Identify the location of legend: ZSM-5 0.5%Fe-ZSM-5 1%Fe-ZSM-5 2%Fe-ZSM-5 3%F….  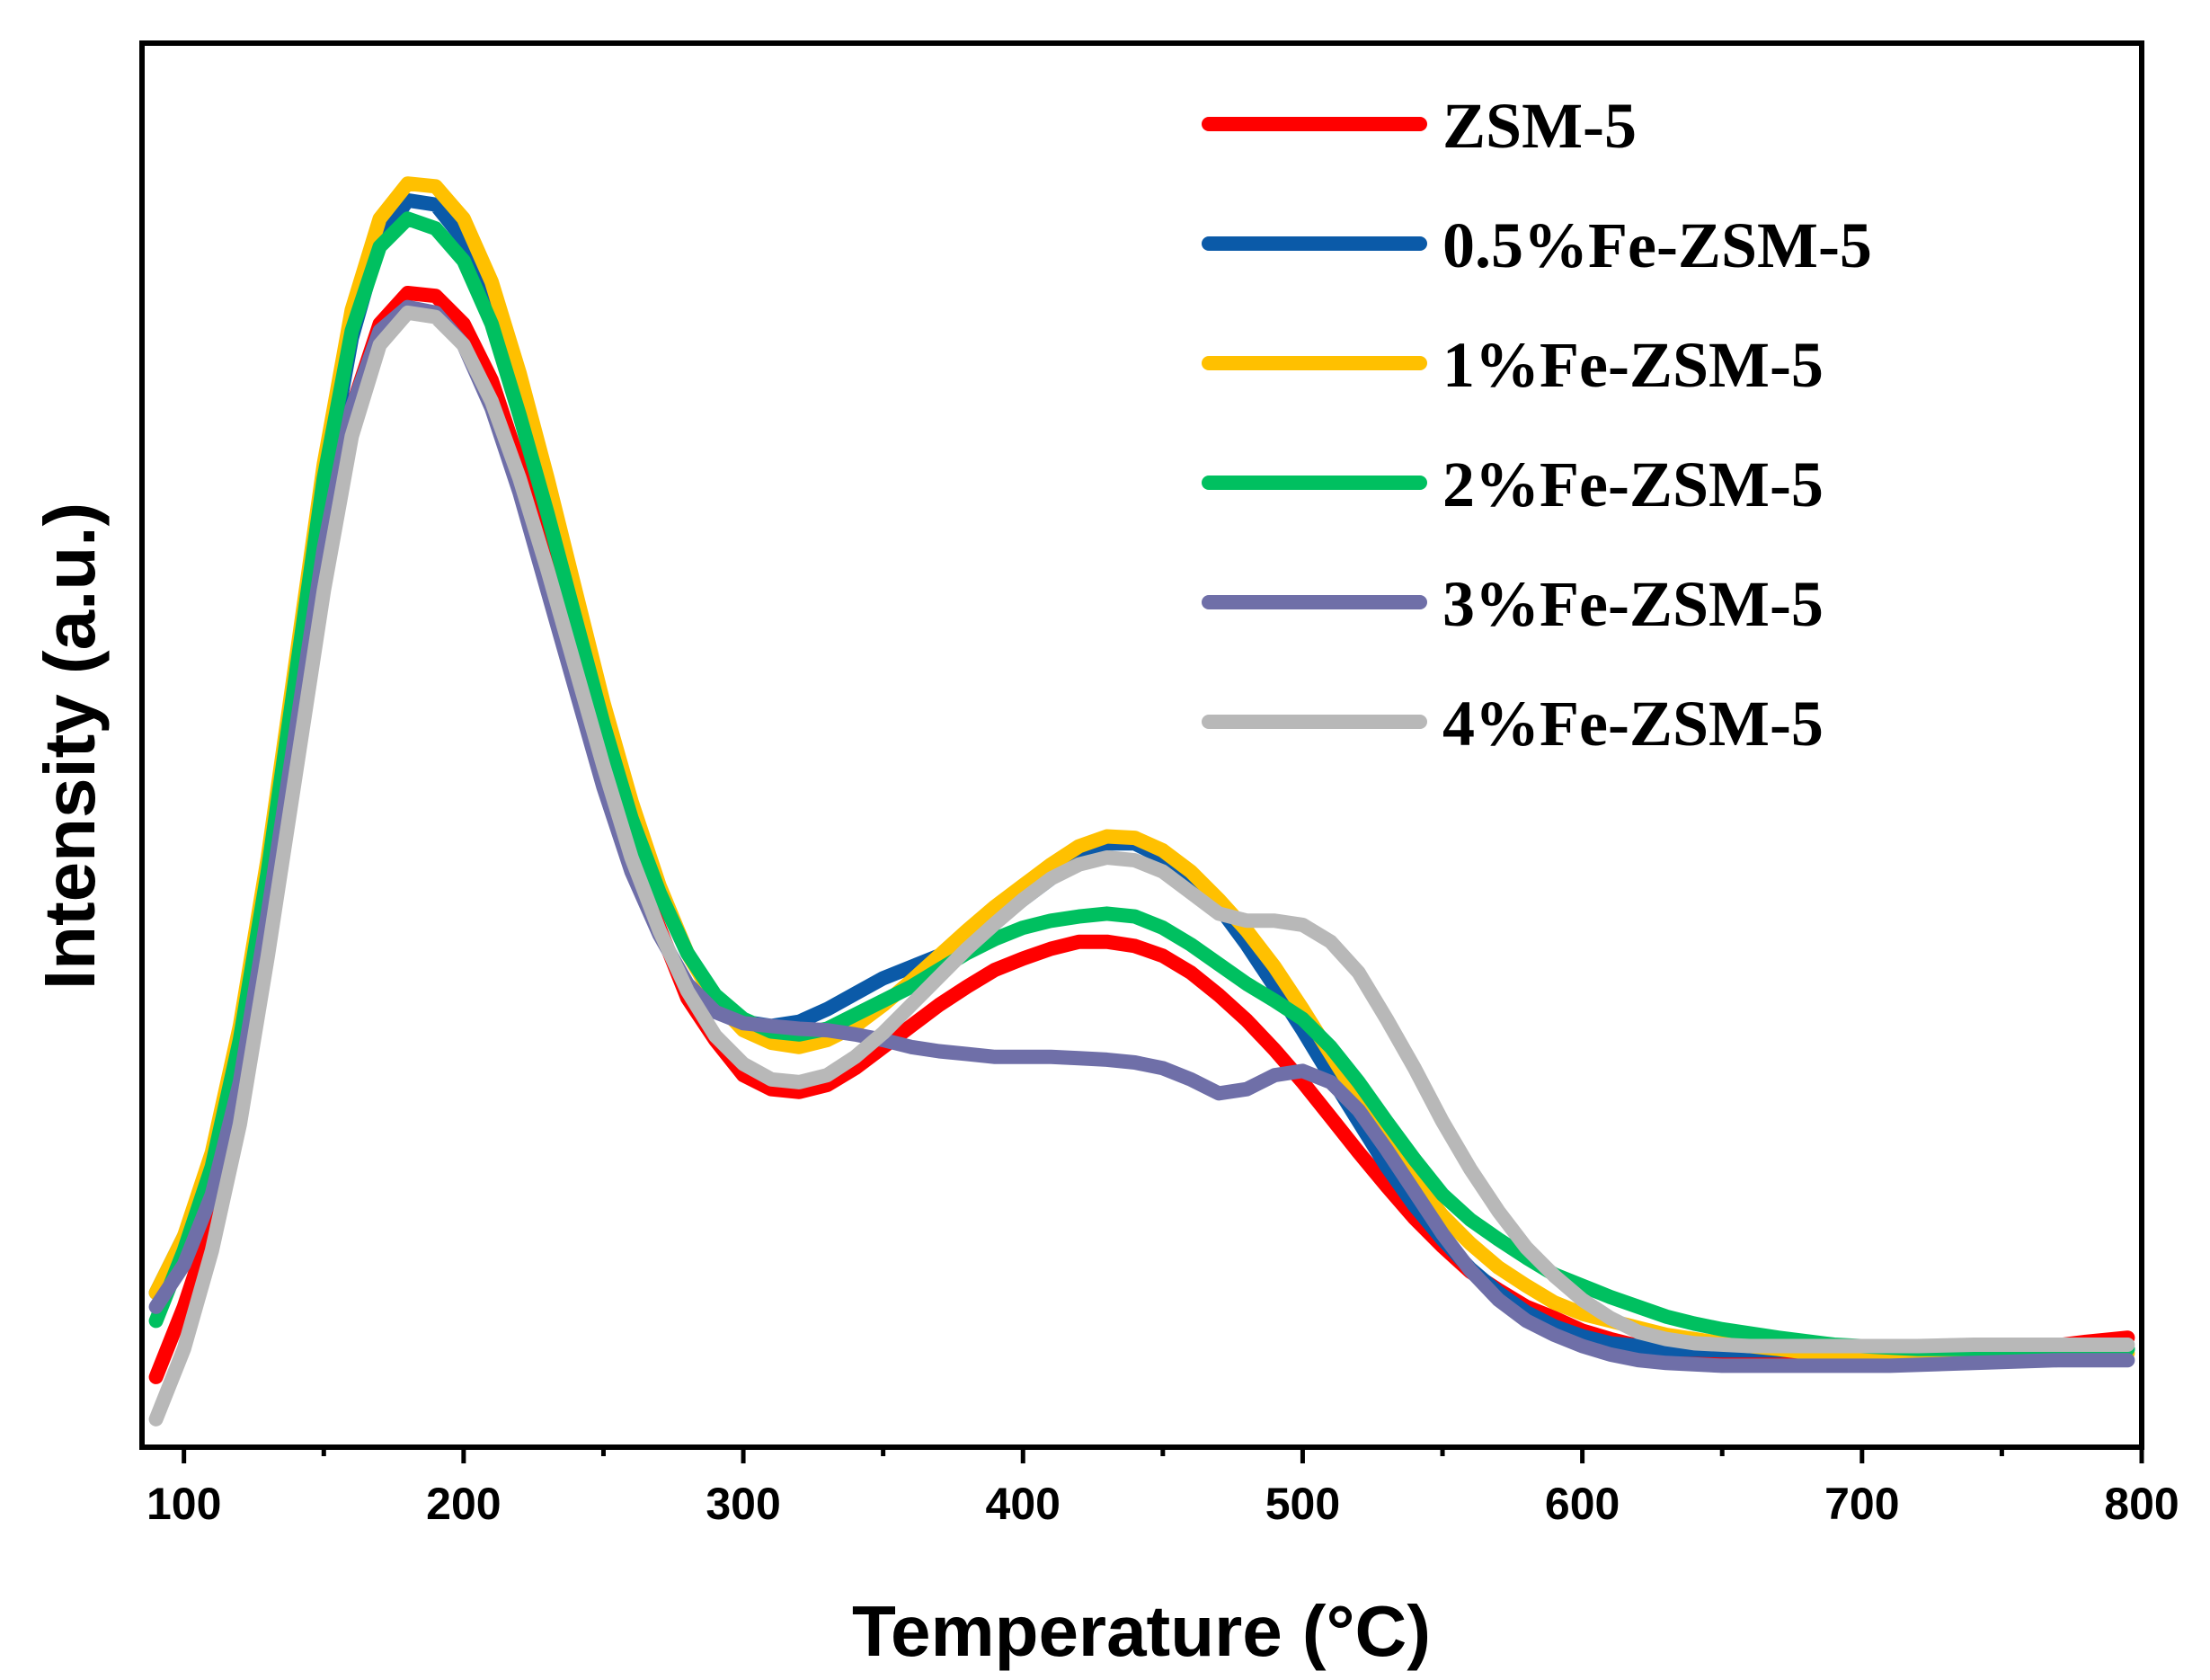
(1537, 425).